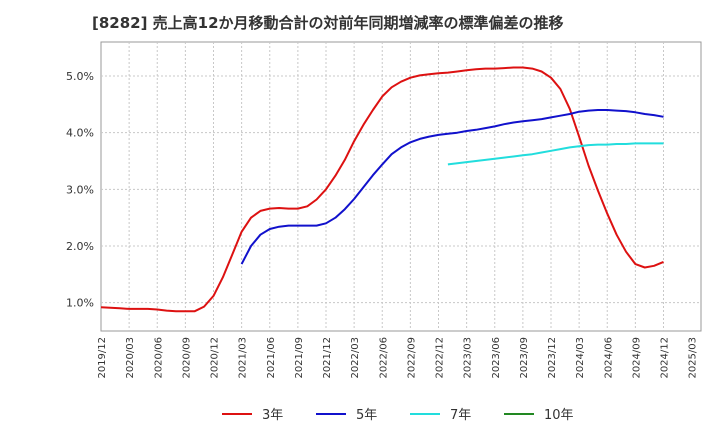 The image size is (720, 444). I want to click on legend-label: 10年, so click(559, 415).